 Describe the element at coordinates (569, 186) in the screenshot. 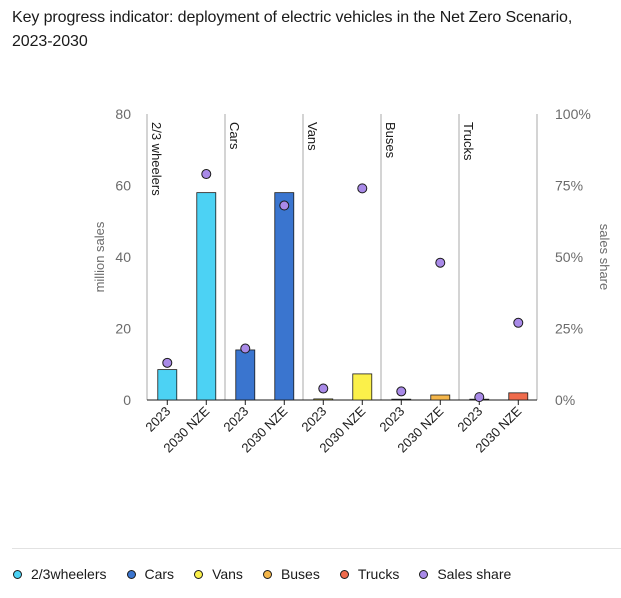

I see `y2-tick-label: 75%` at that location.